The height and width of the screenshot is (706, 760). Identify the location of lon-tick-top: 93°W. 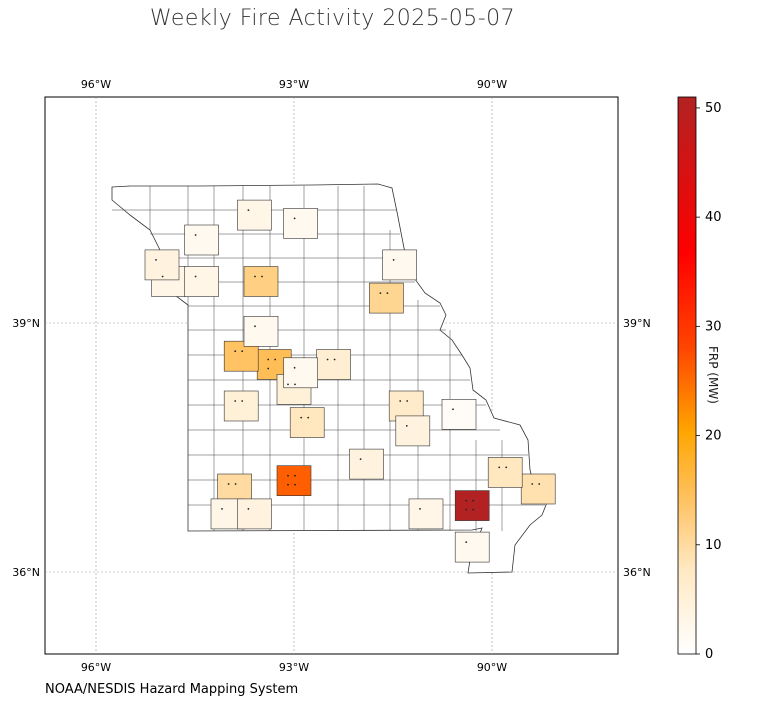
(294, 84).